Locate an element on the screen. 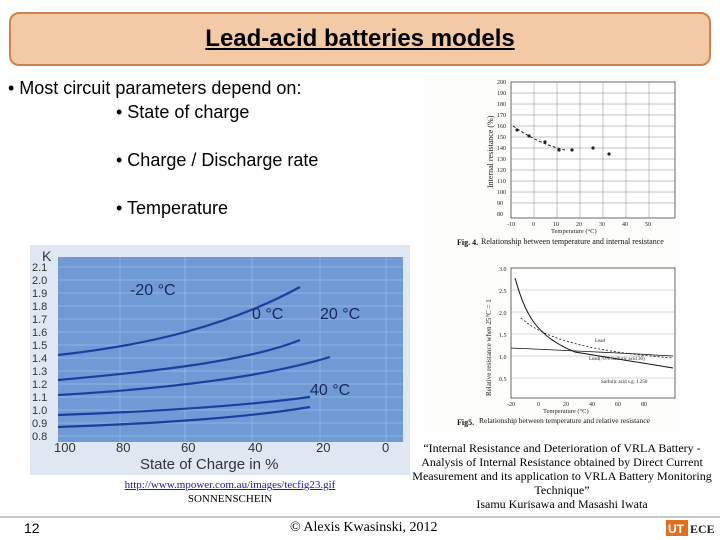  fig4-x-tick: 40 is located at coordinates (625, 225).